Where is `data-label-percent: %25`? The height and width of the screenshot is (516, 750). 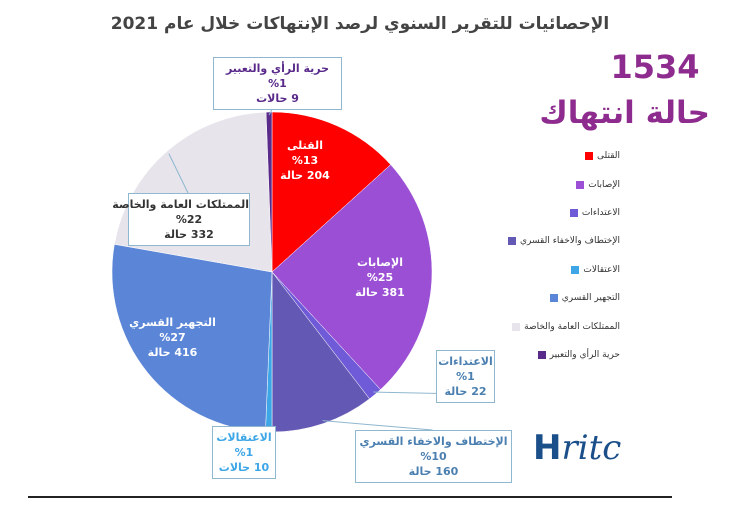
data-label-percent: %25 is located at coordinates (380, 277).